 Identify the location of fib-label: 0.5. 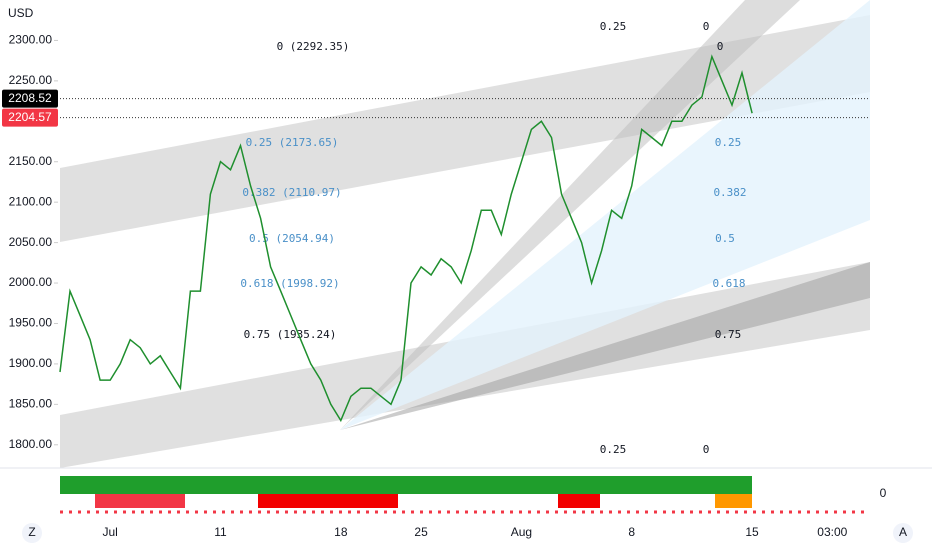
(725, 238).